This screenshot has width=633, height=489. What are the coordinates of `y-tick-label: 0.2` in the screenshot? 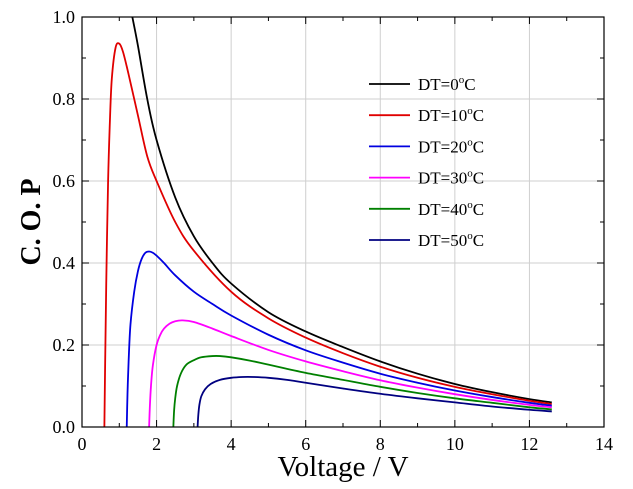 It's located at (64, 345).